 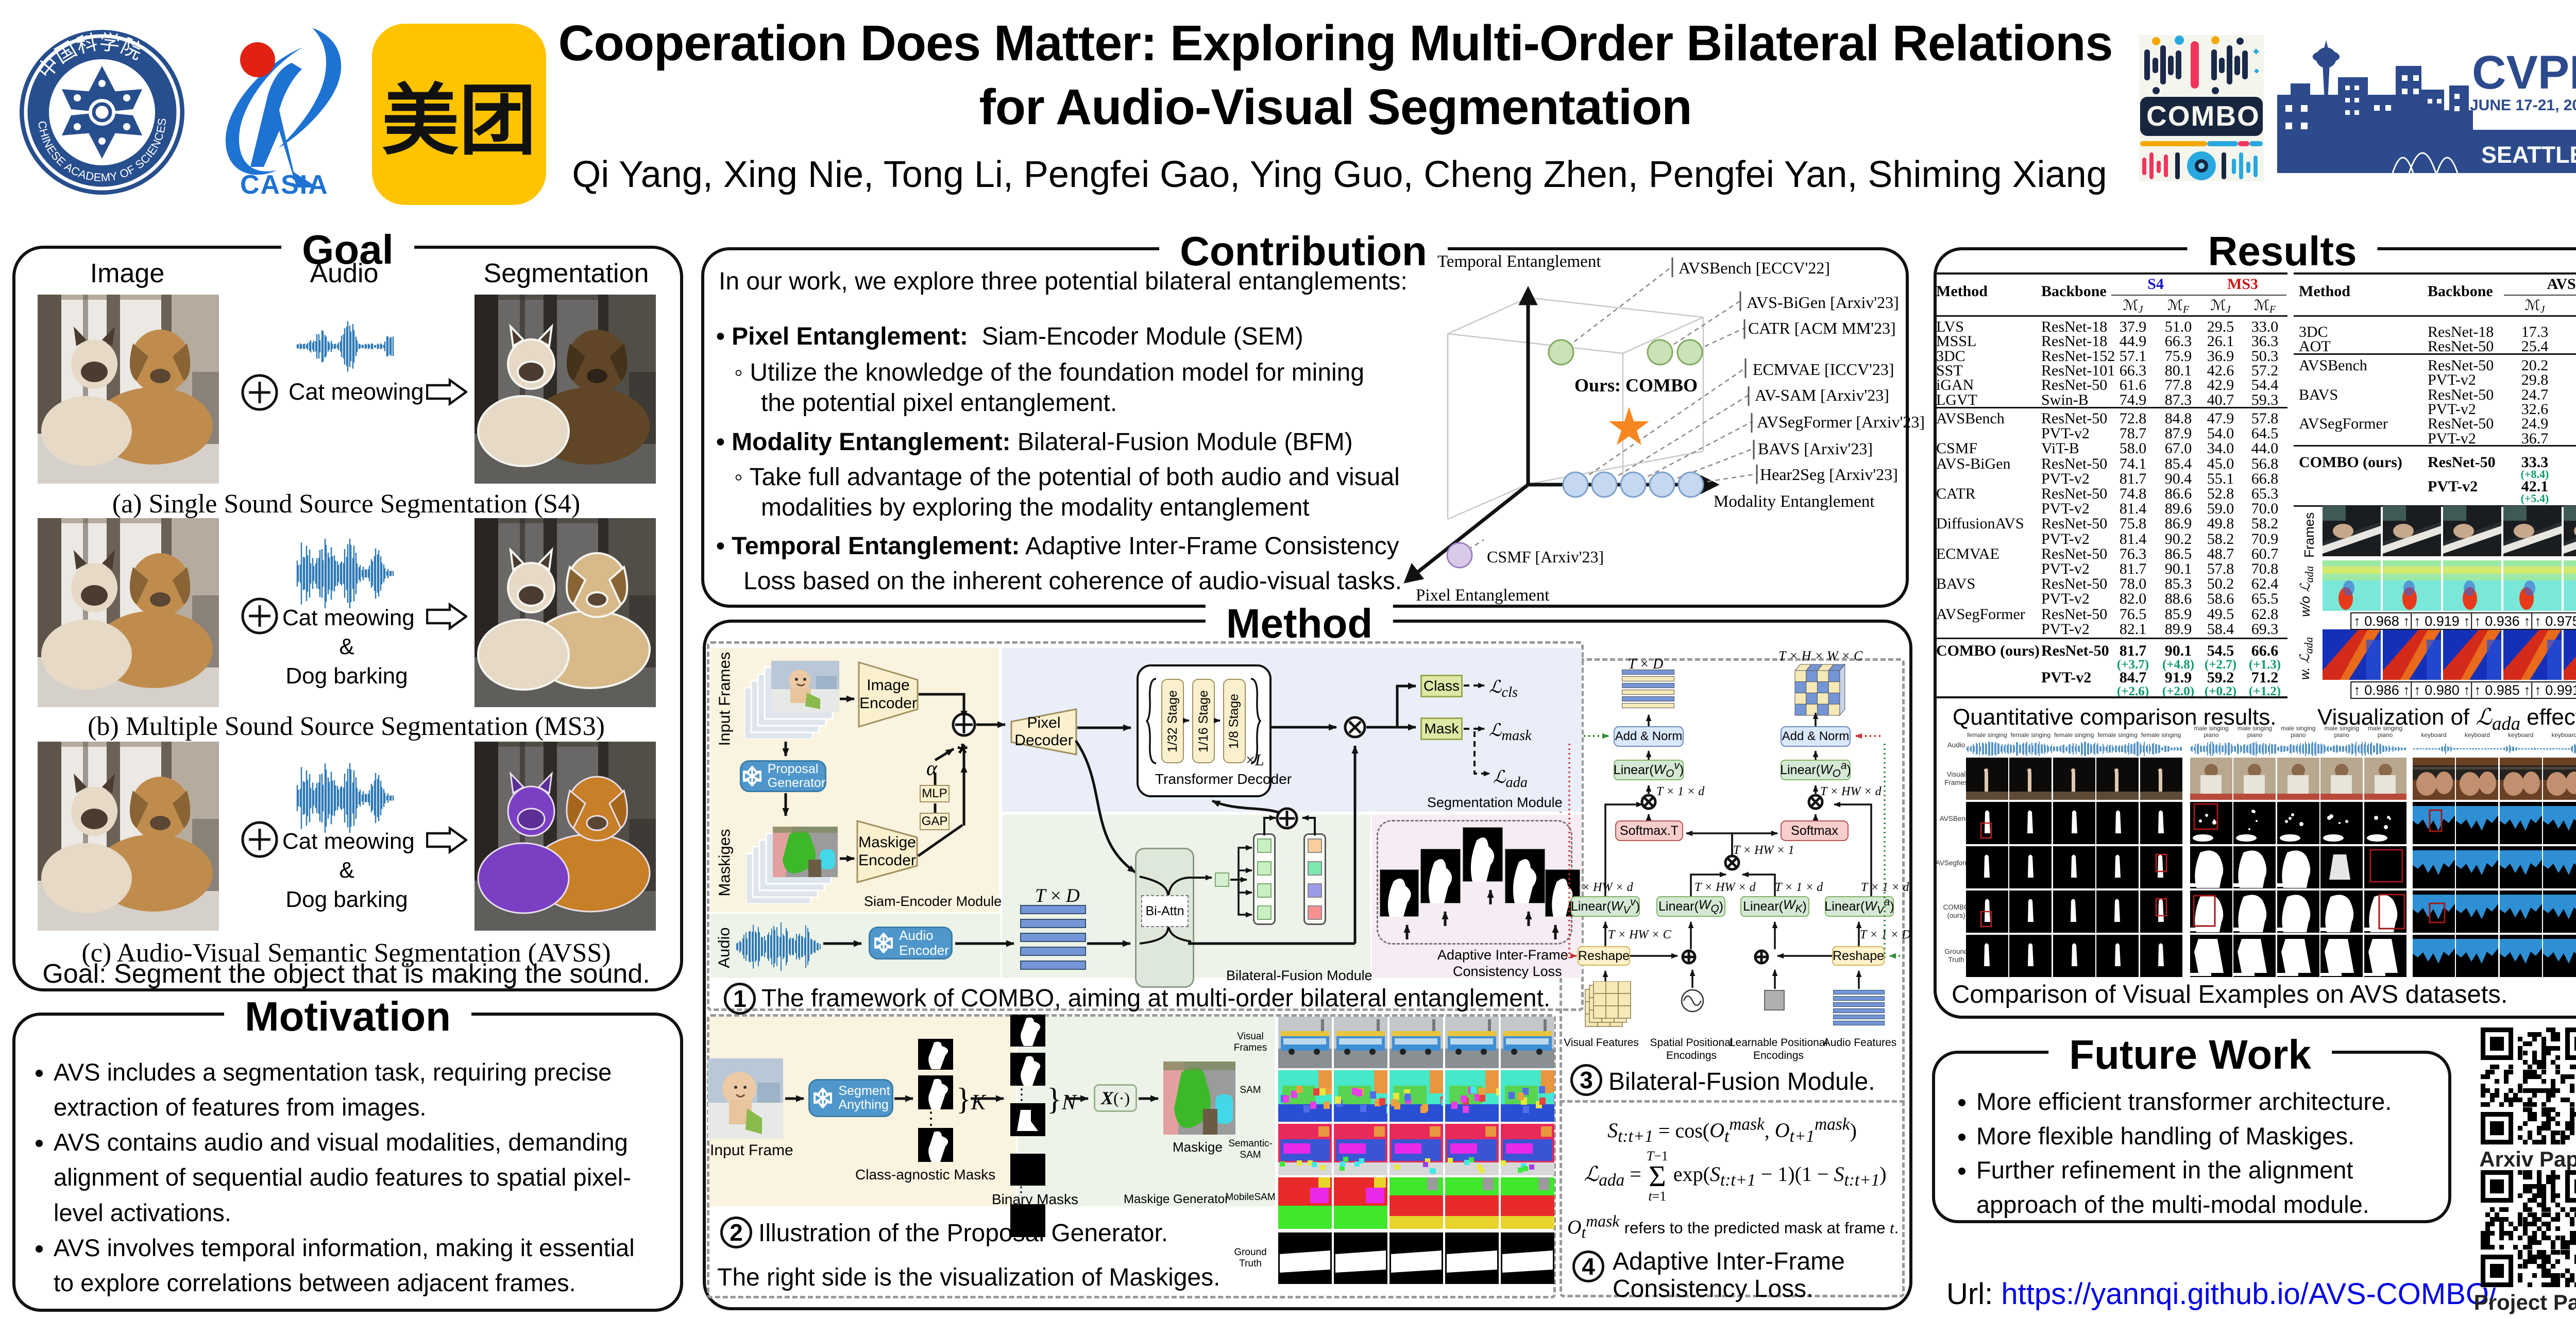 What do you see at coordinates (1822, 328) in the screenshot?
I see `svg-text: CATR [ACM MM'23]` at bounding box center [1822, 328].